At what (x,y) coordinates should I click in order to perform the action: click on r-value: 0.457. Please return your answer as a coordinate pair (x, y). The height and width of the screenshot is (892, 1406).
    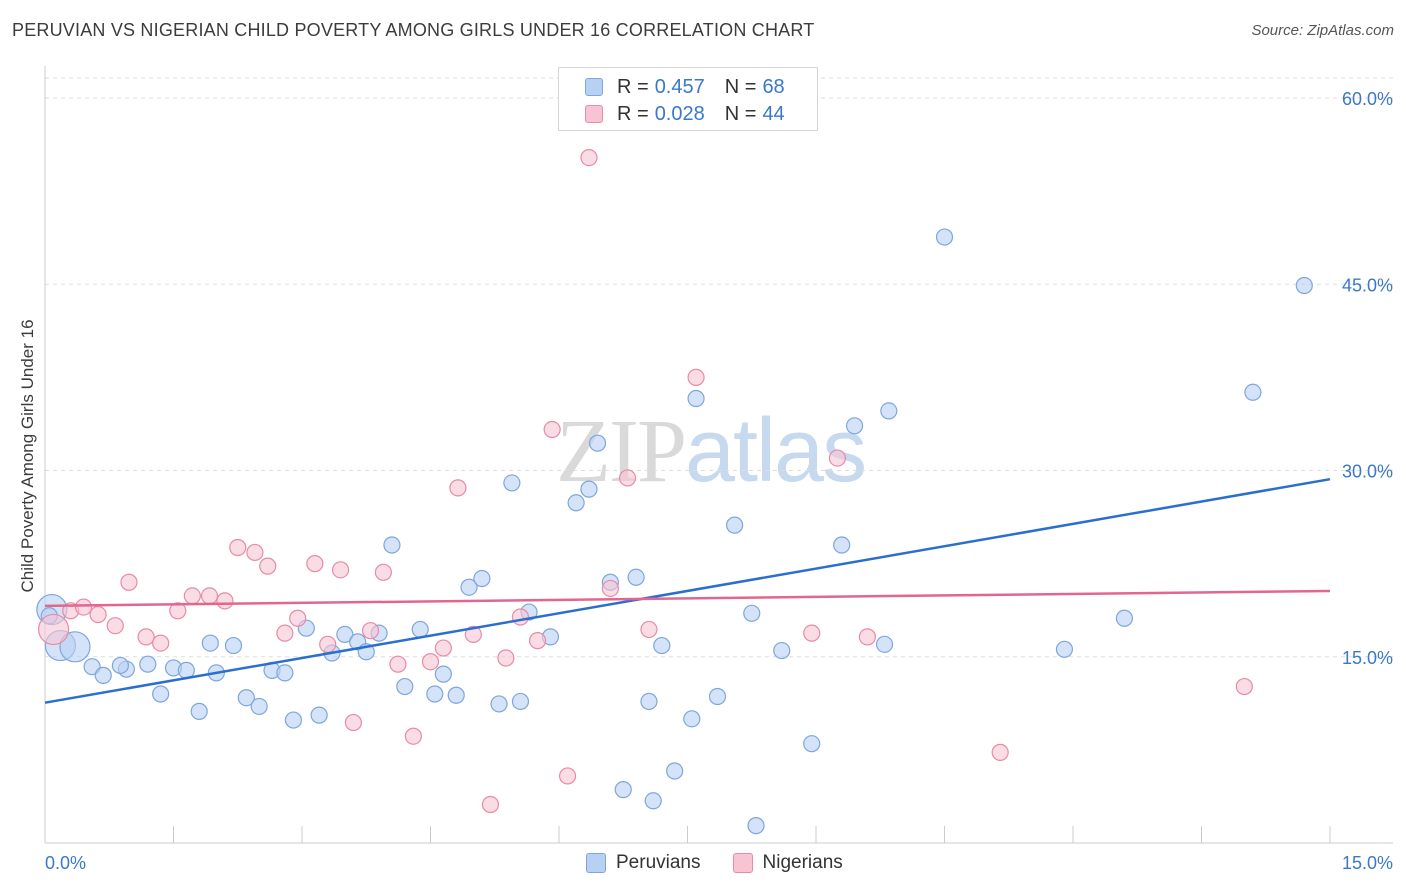
    Looking at the image, I should click on (679, 86).